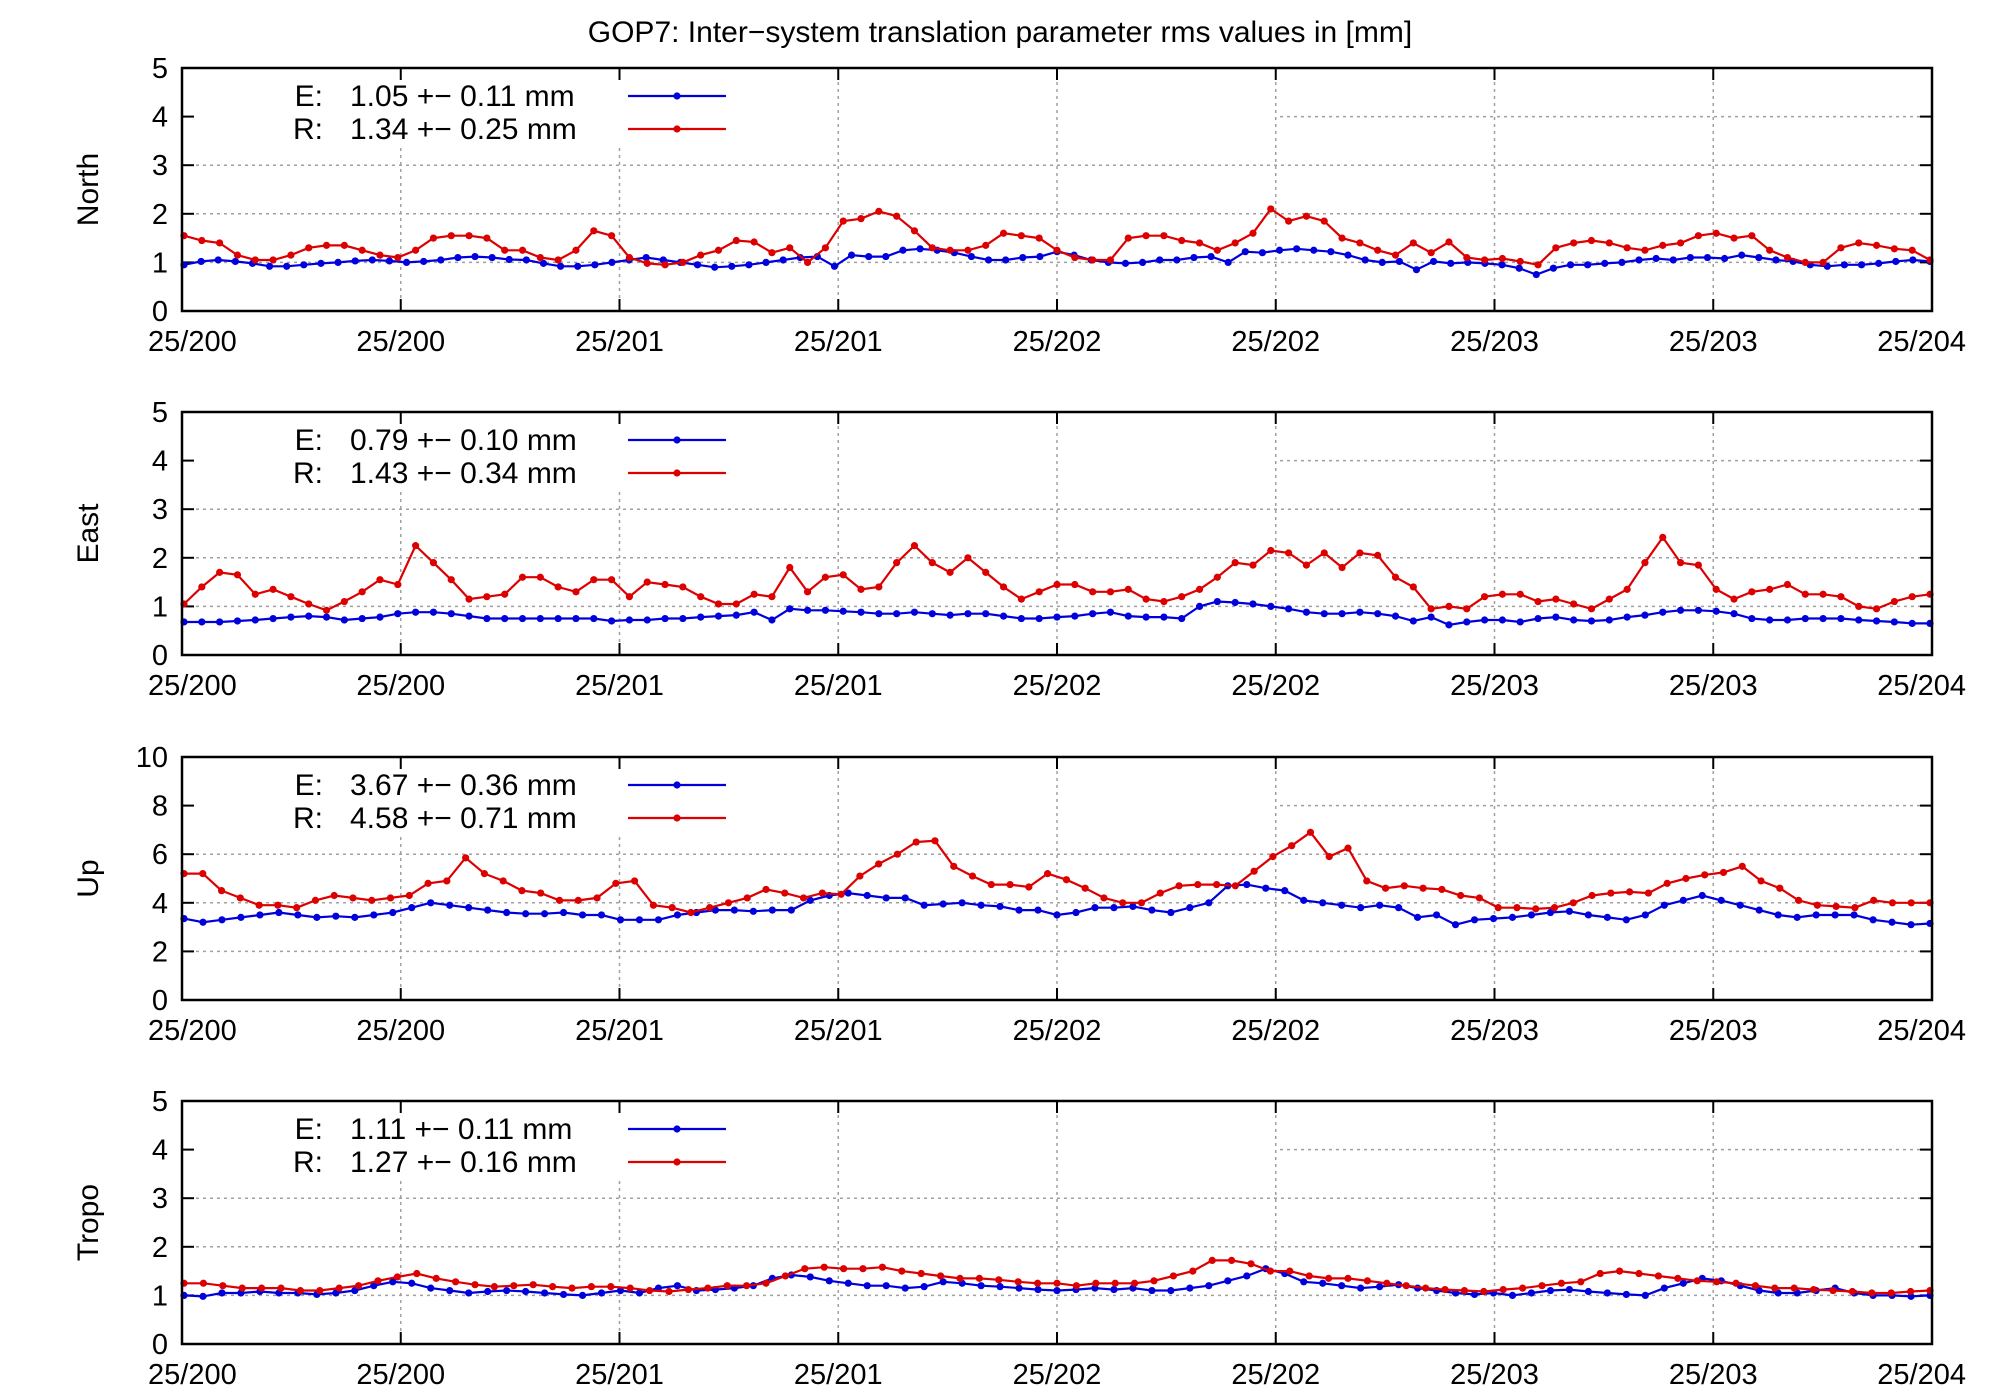  Describe the element at coordinates (619, 1375) in the screenshot. I see `x-tick-label: 25/201` at that location.